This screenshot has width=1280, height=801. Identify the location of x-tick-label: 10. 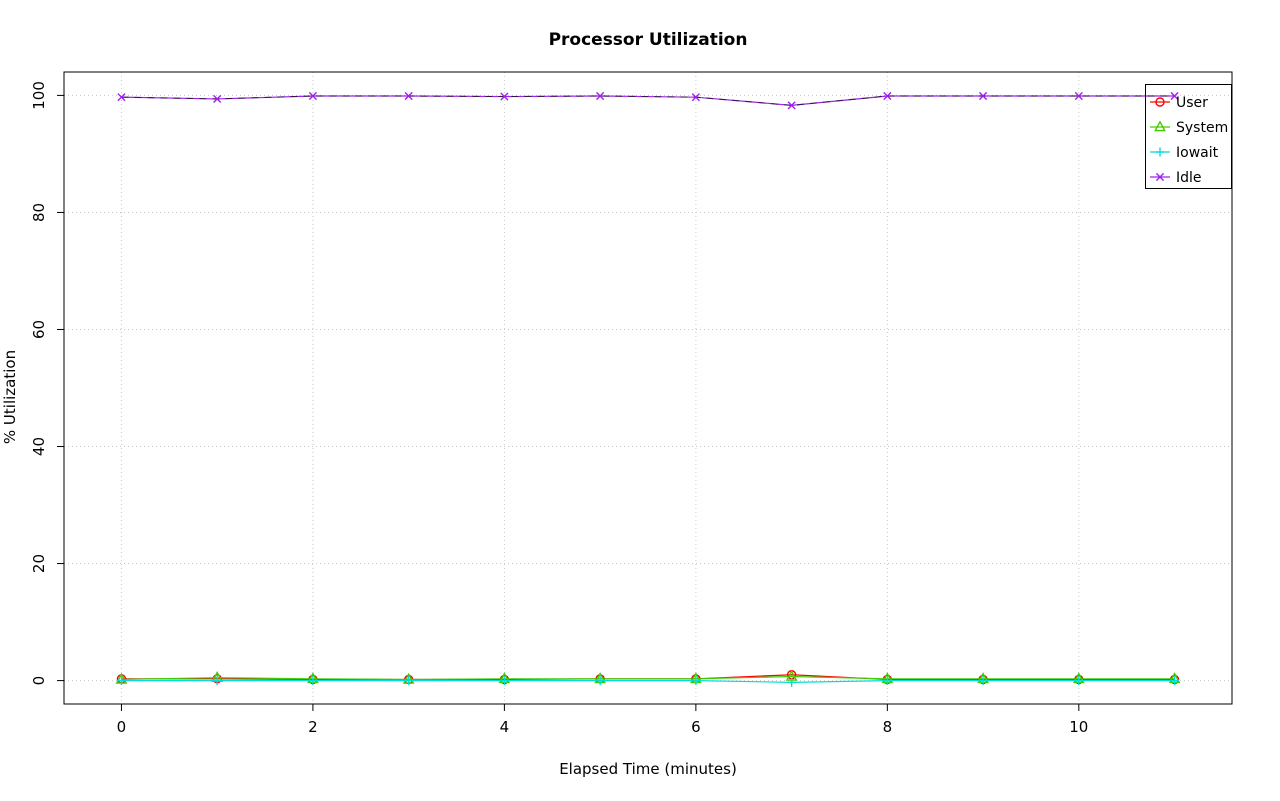
(1078, 727).